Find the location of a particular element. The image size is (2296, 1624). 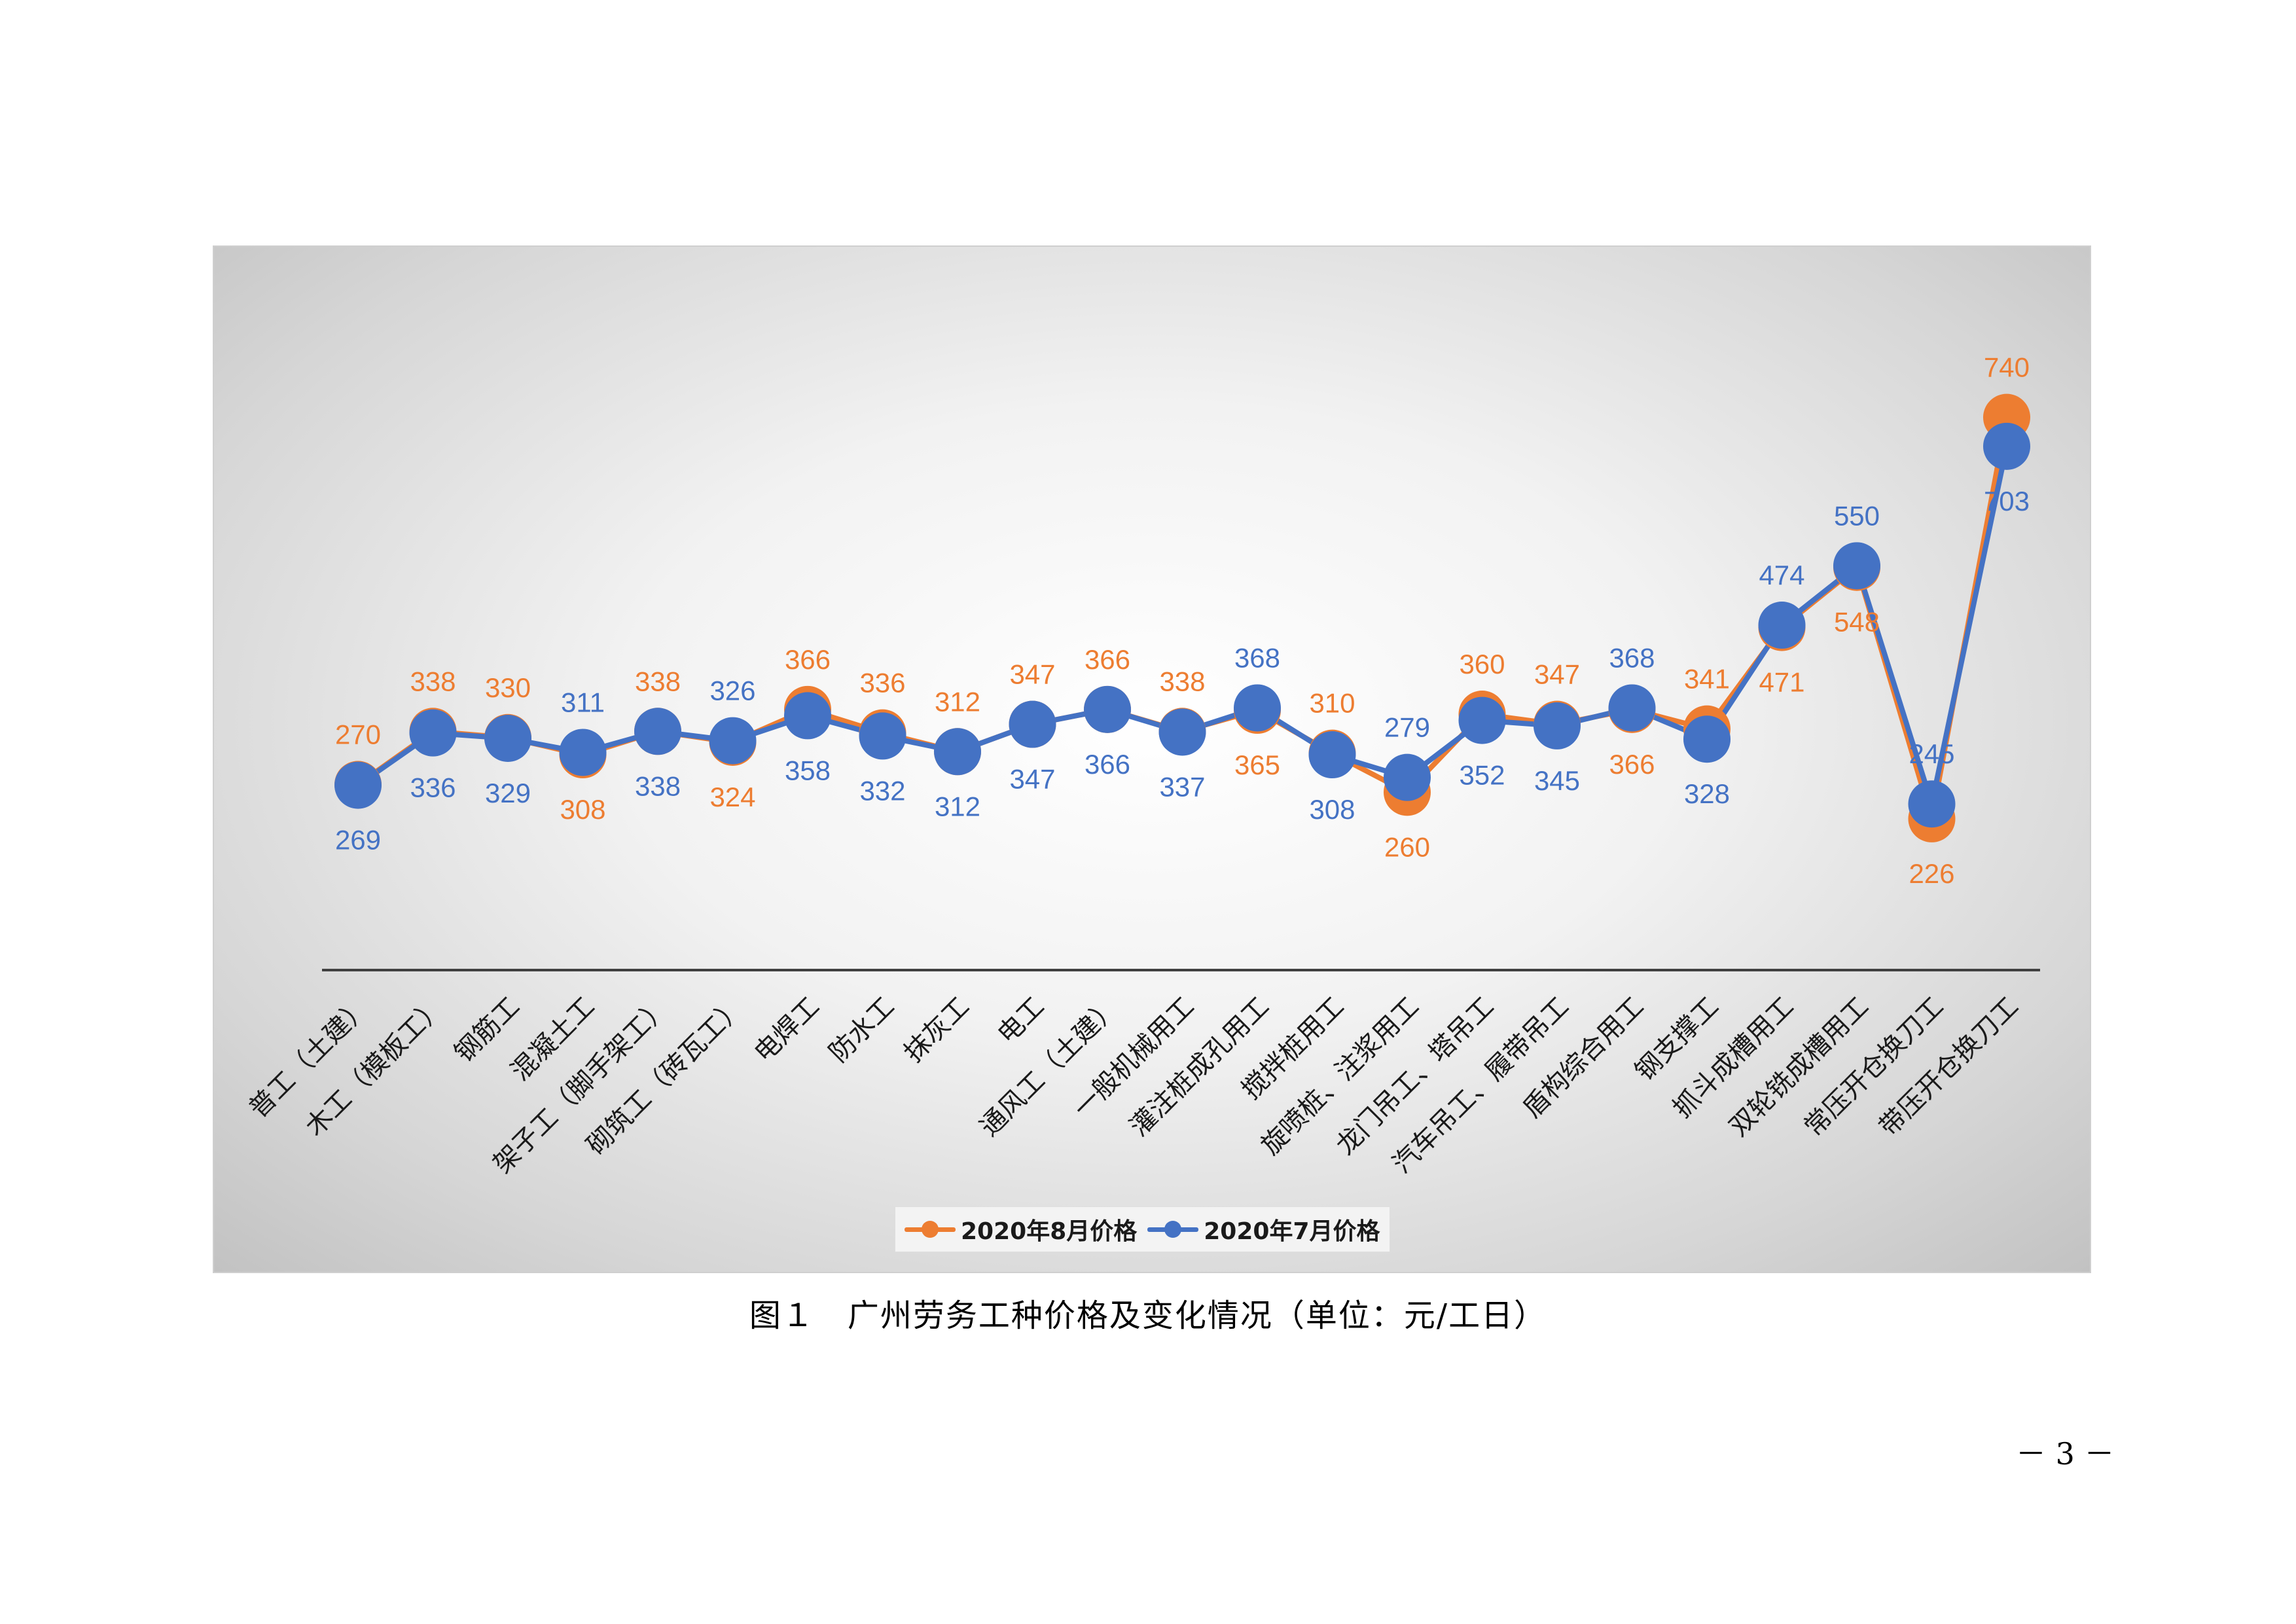

data-label-july-19: 474 is located at coordinates (1781, 575).